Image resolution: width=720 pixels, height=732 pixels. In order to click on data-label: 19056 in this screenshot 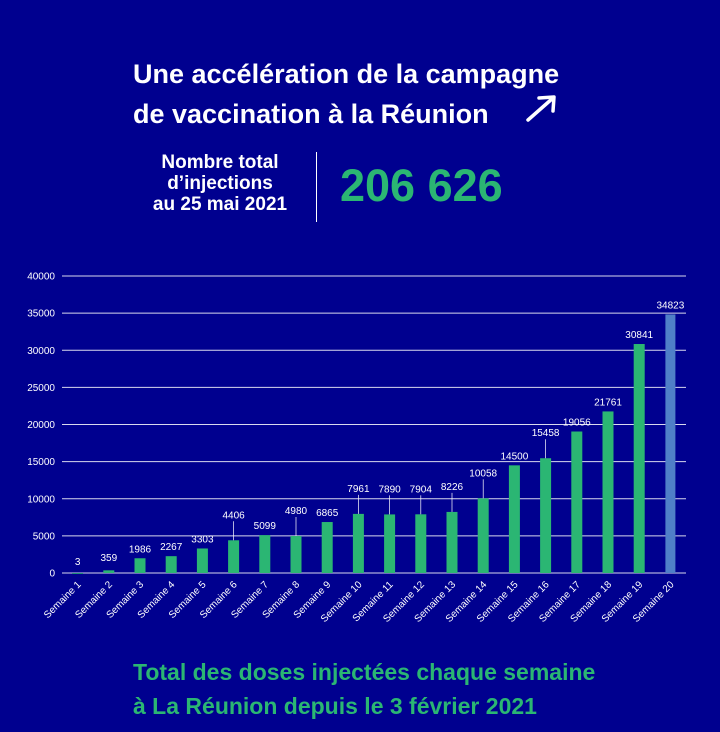, I will do `click(577, 423)`.